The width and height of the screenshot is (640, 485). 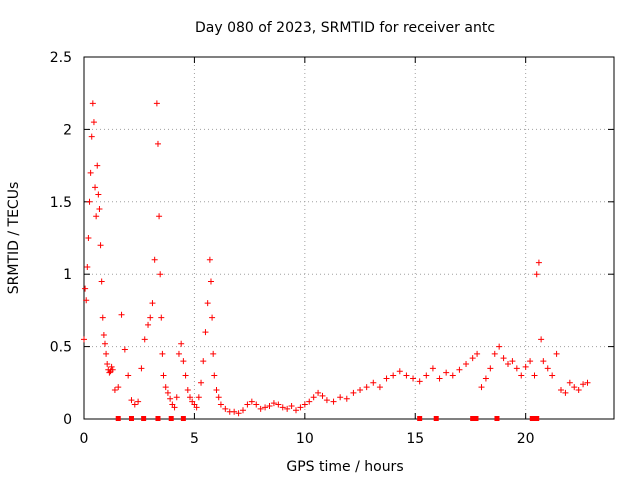 I want to click on y-axis-label: SRMTID / TECUs, so click(x=14, y=238).